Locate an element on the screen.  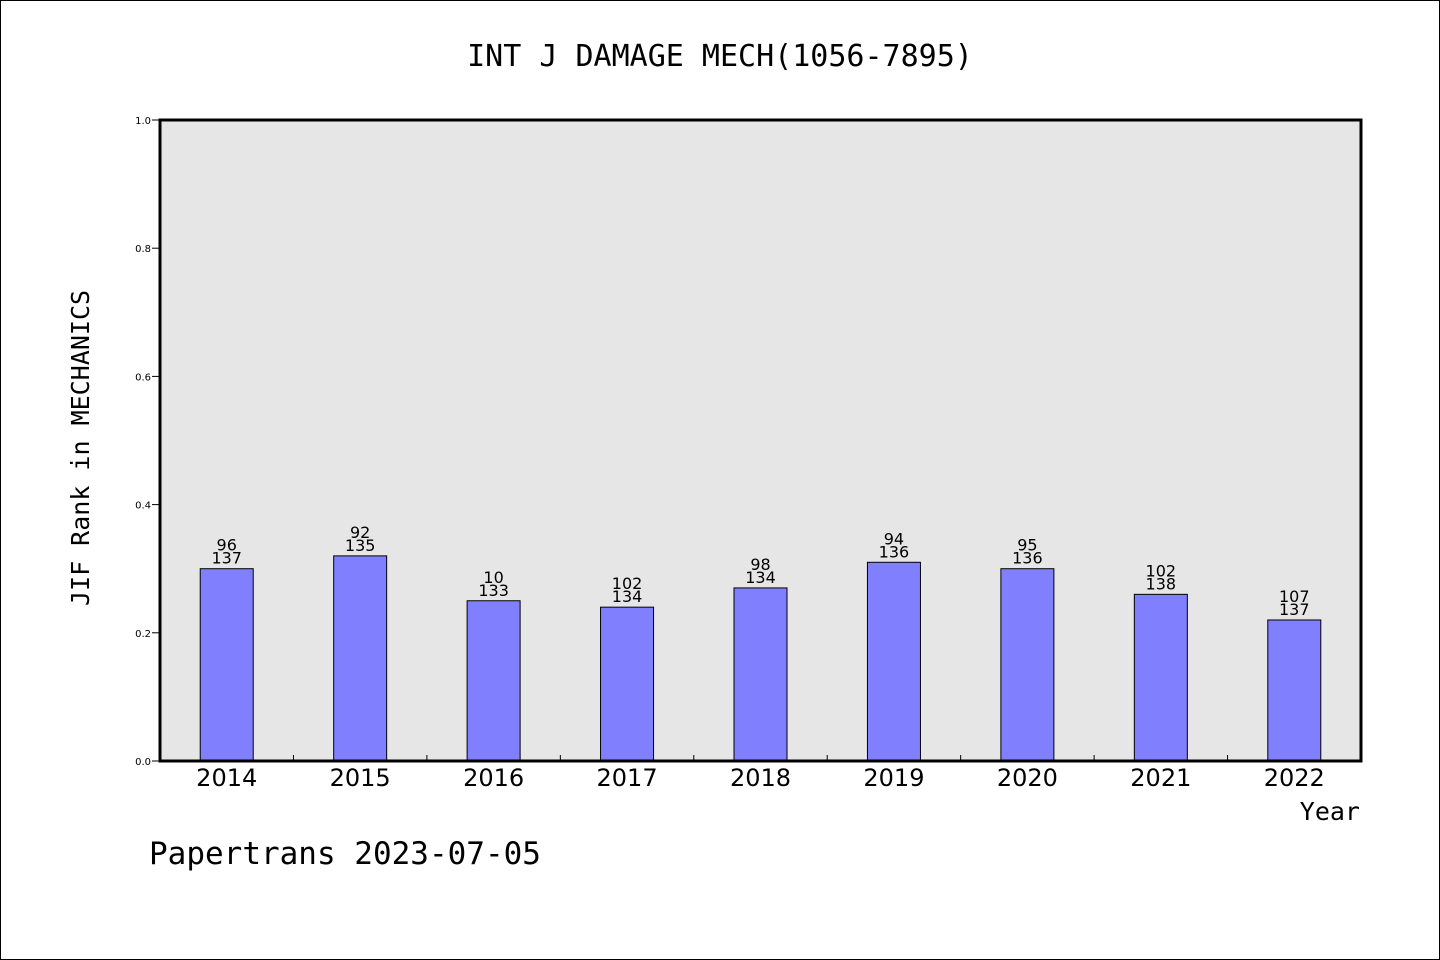
x-tick-label: 2019 is located at coordinates (893, 778).